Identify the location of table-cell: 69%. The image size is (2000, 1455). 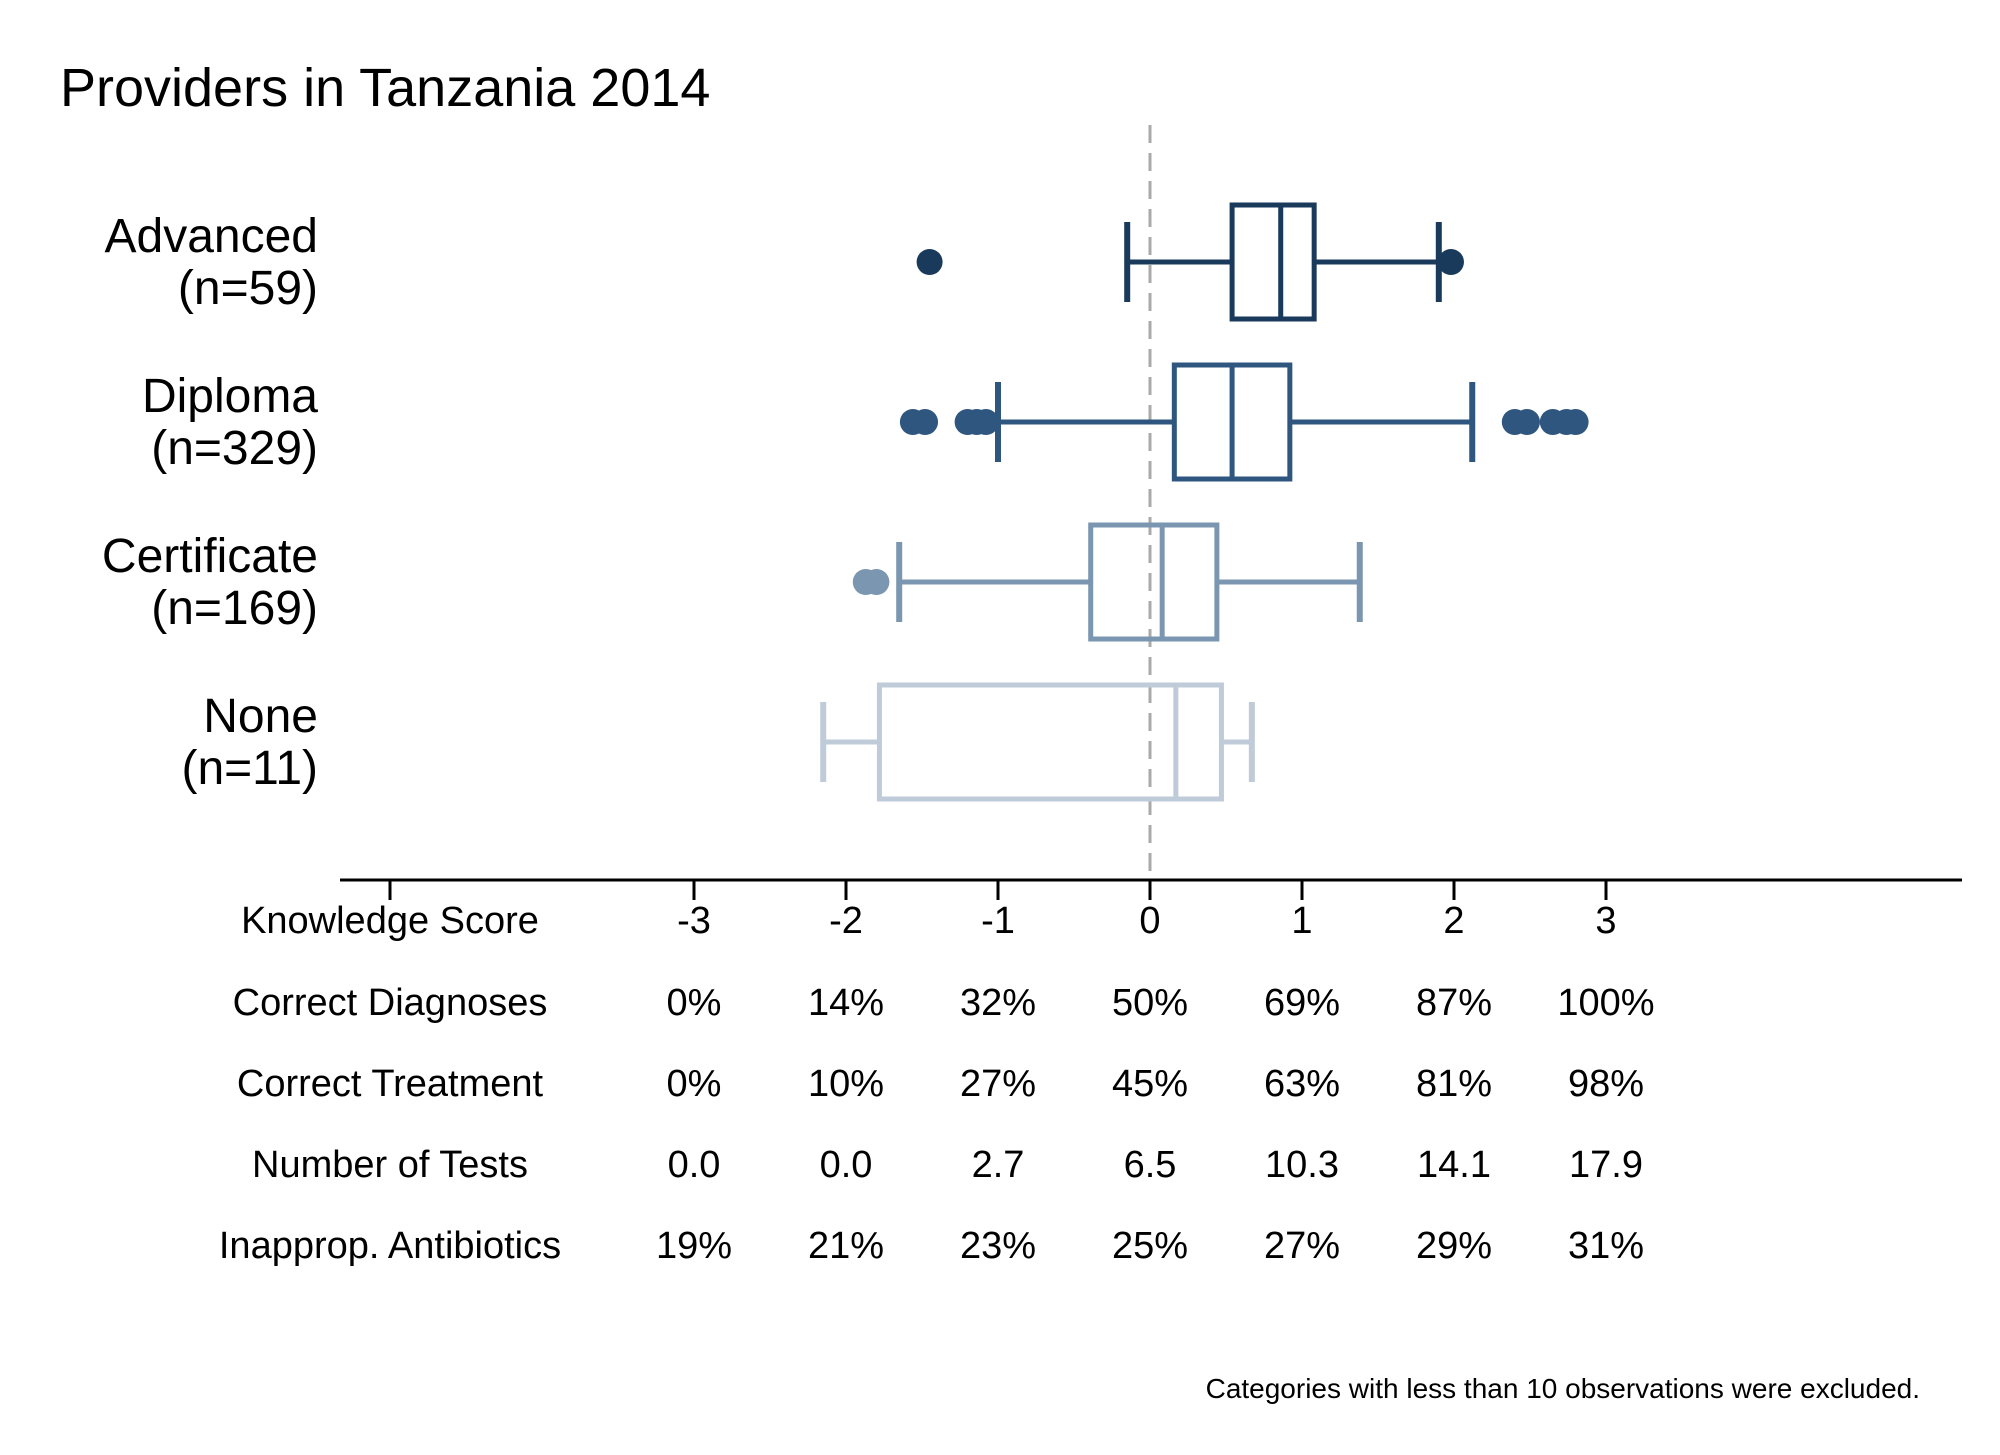
(1302, 1003).